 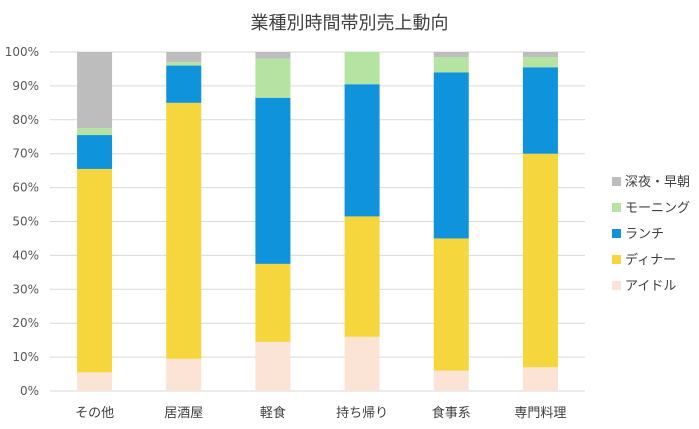 What do you see at coordinates (540, 413) in the screenshot?
I see `x-category-label: 専門料理` at bounding box center [540, 413].